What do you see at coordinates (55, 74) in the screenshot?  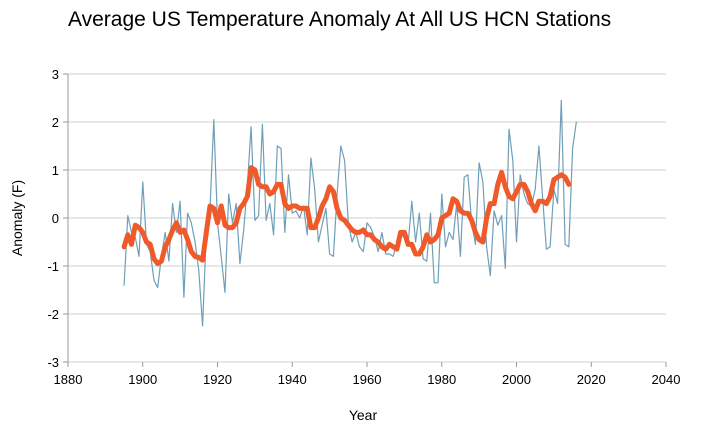 I see `y-tick-label: 3` at bounding box center [55, 74].